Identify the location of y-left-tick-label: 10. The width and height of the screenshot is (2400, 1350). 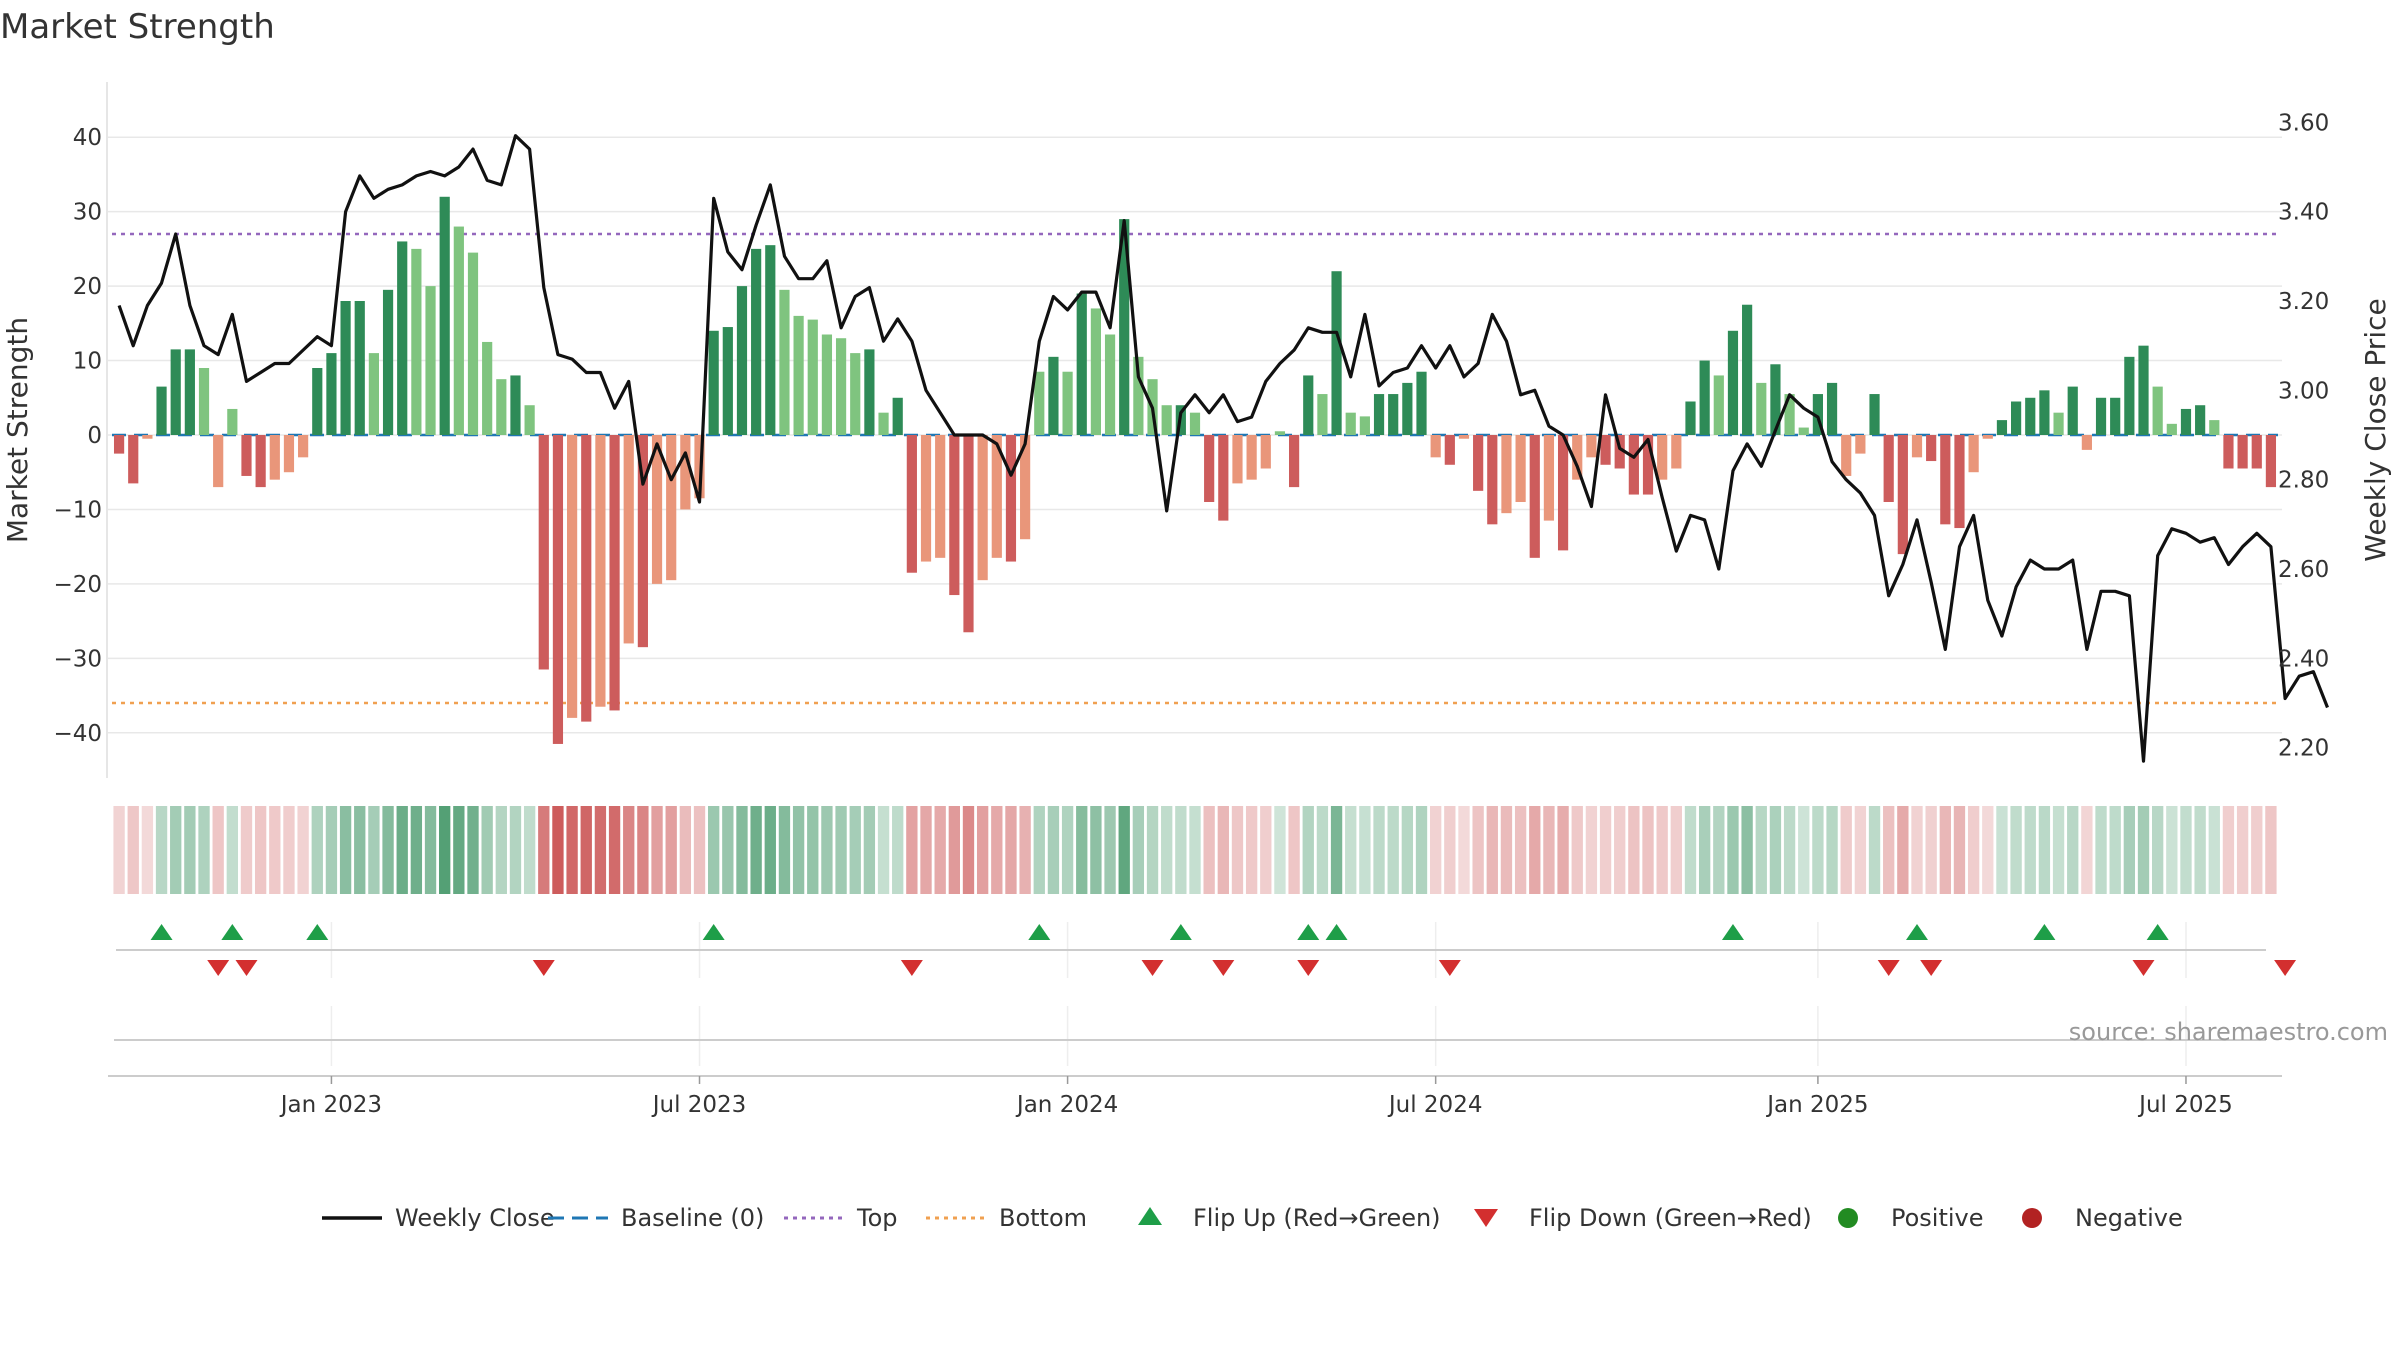
(87, 362).